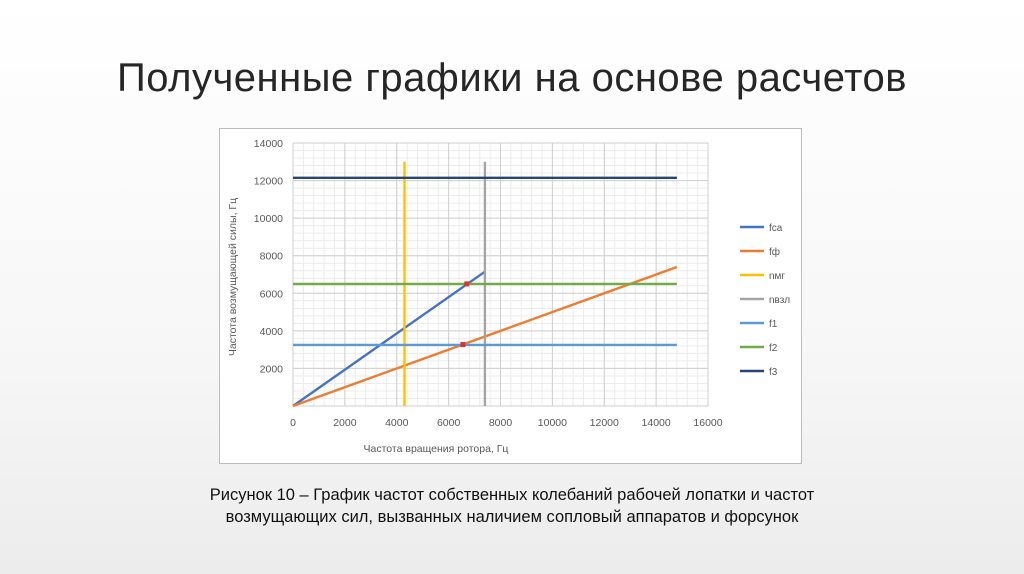 This screenshot has width=1024, height=574. I want to click on x-tick-label: 12000, so click(604, 423).